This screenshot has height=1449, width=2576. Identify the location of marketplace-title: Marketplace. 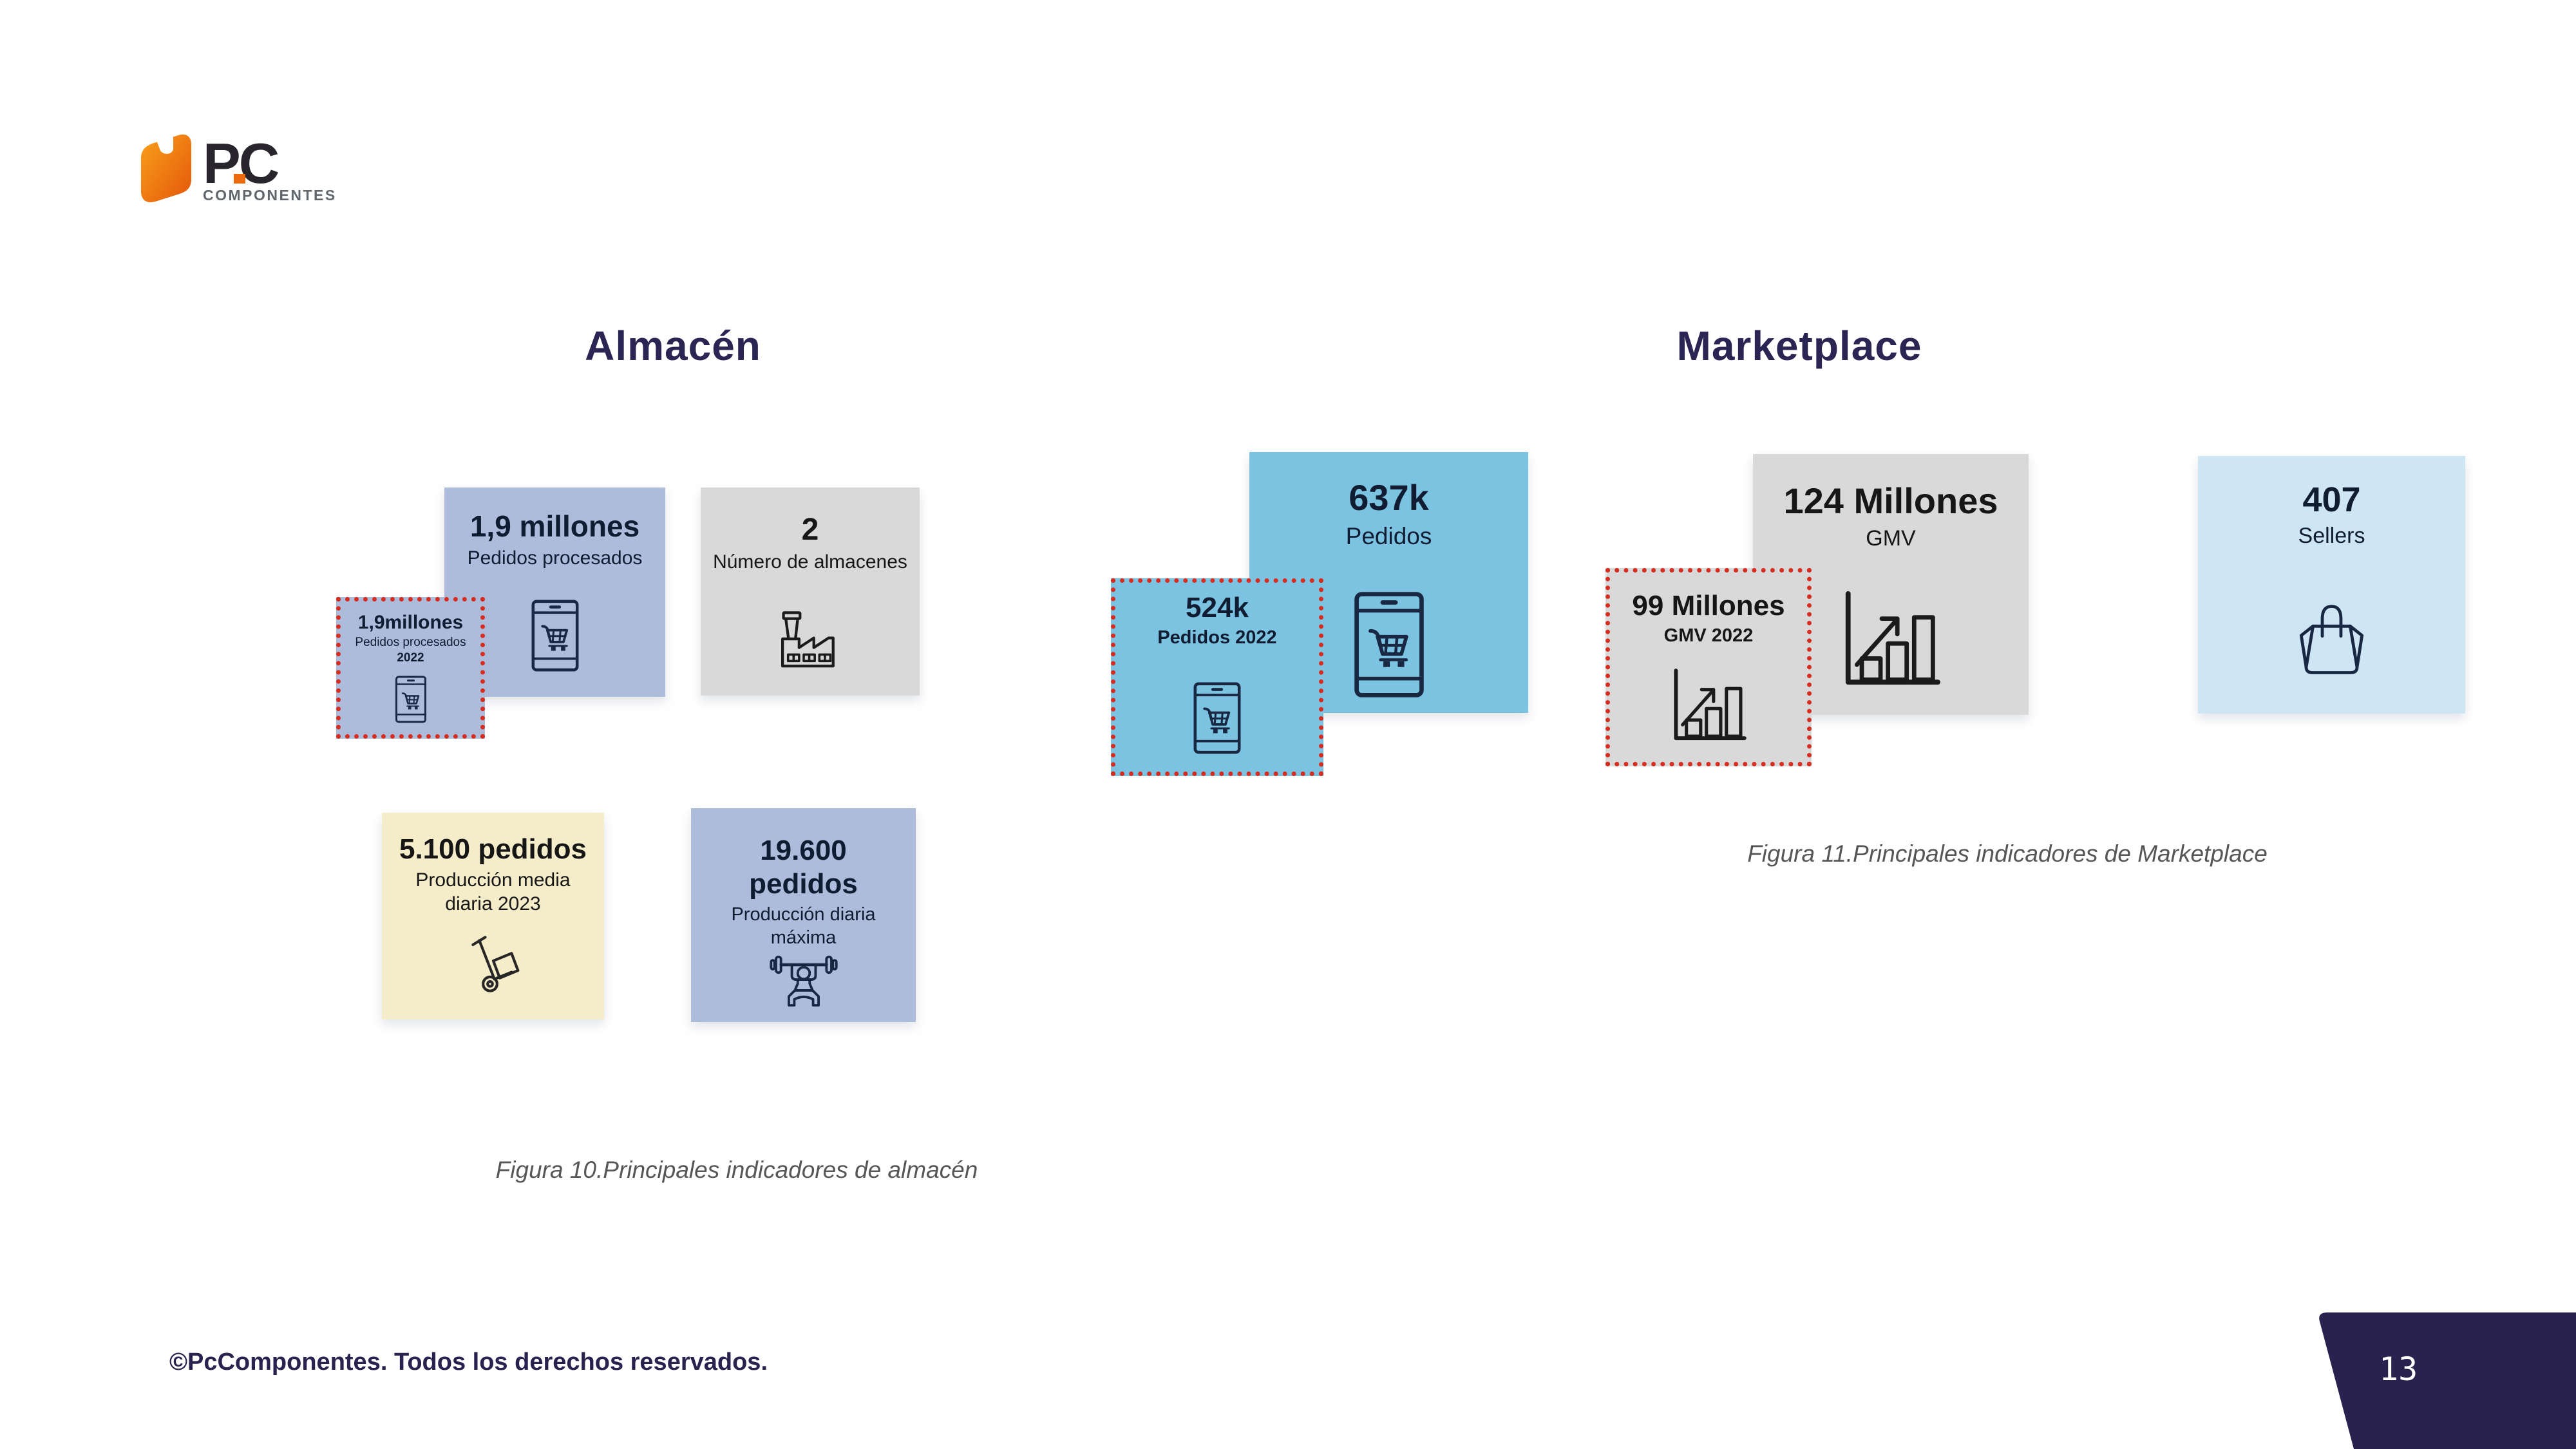
(1799, 346).